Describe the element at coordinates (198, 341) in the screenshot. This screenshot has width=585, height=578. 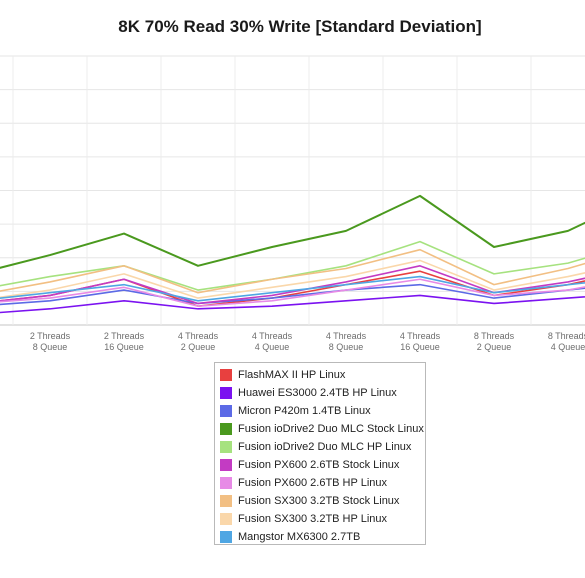
I see `x-tick-label: 4 Threads 2 Queue` at that location.